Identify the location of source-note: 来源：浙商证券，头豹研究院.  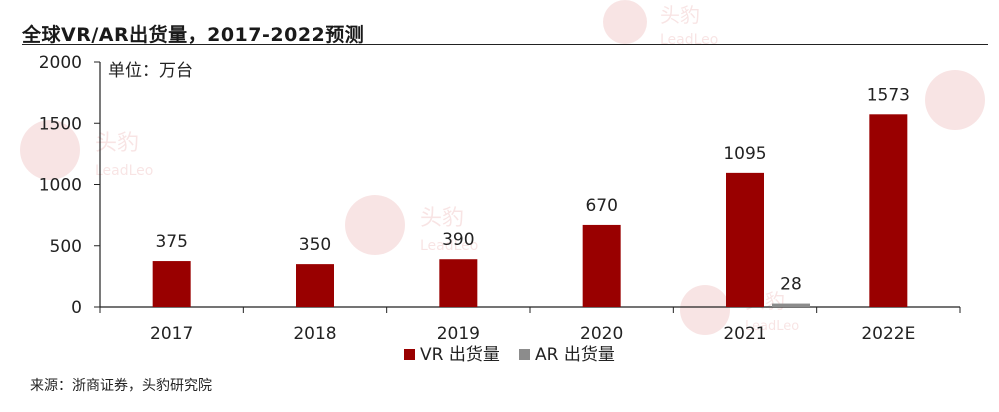
(121, 386).